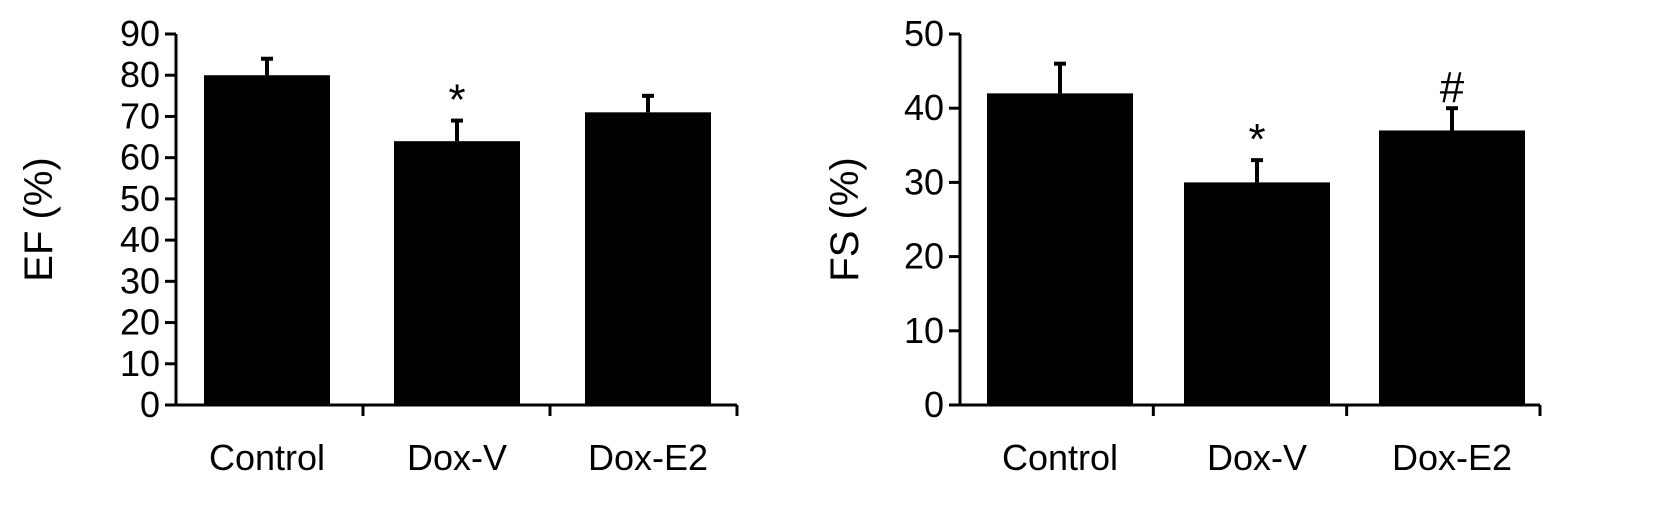 This screenshot has width=1654, height=517. I want to click on y-tick-label: 60, so click(140, 157).